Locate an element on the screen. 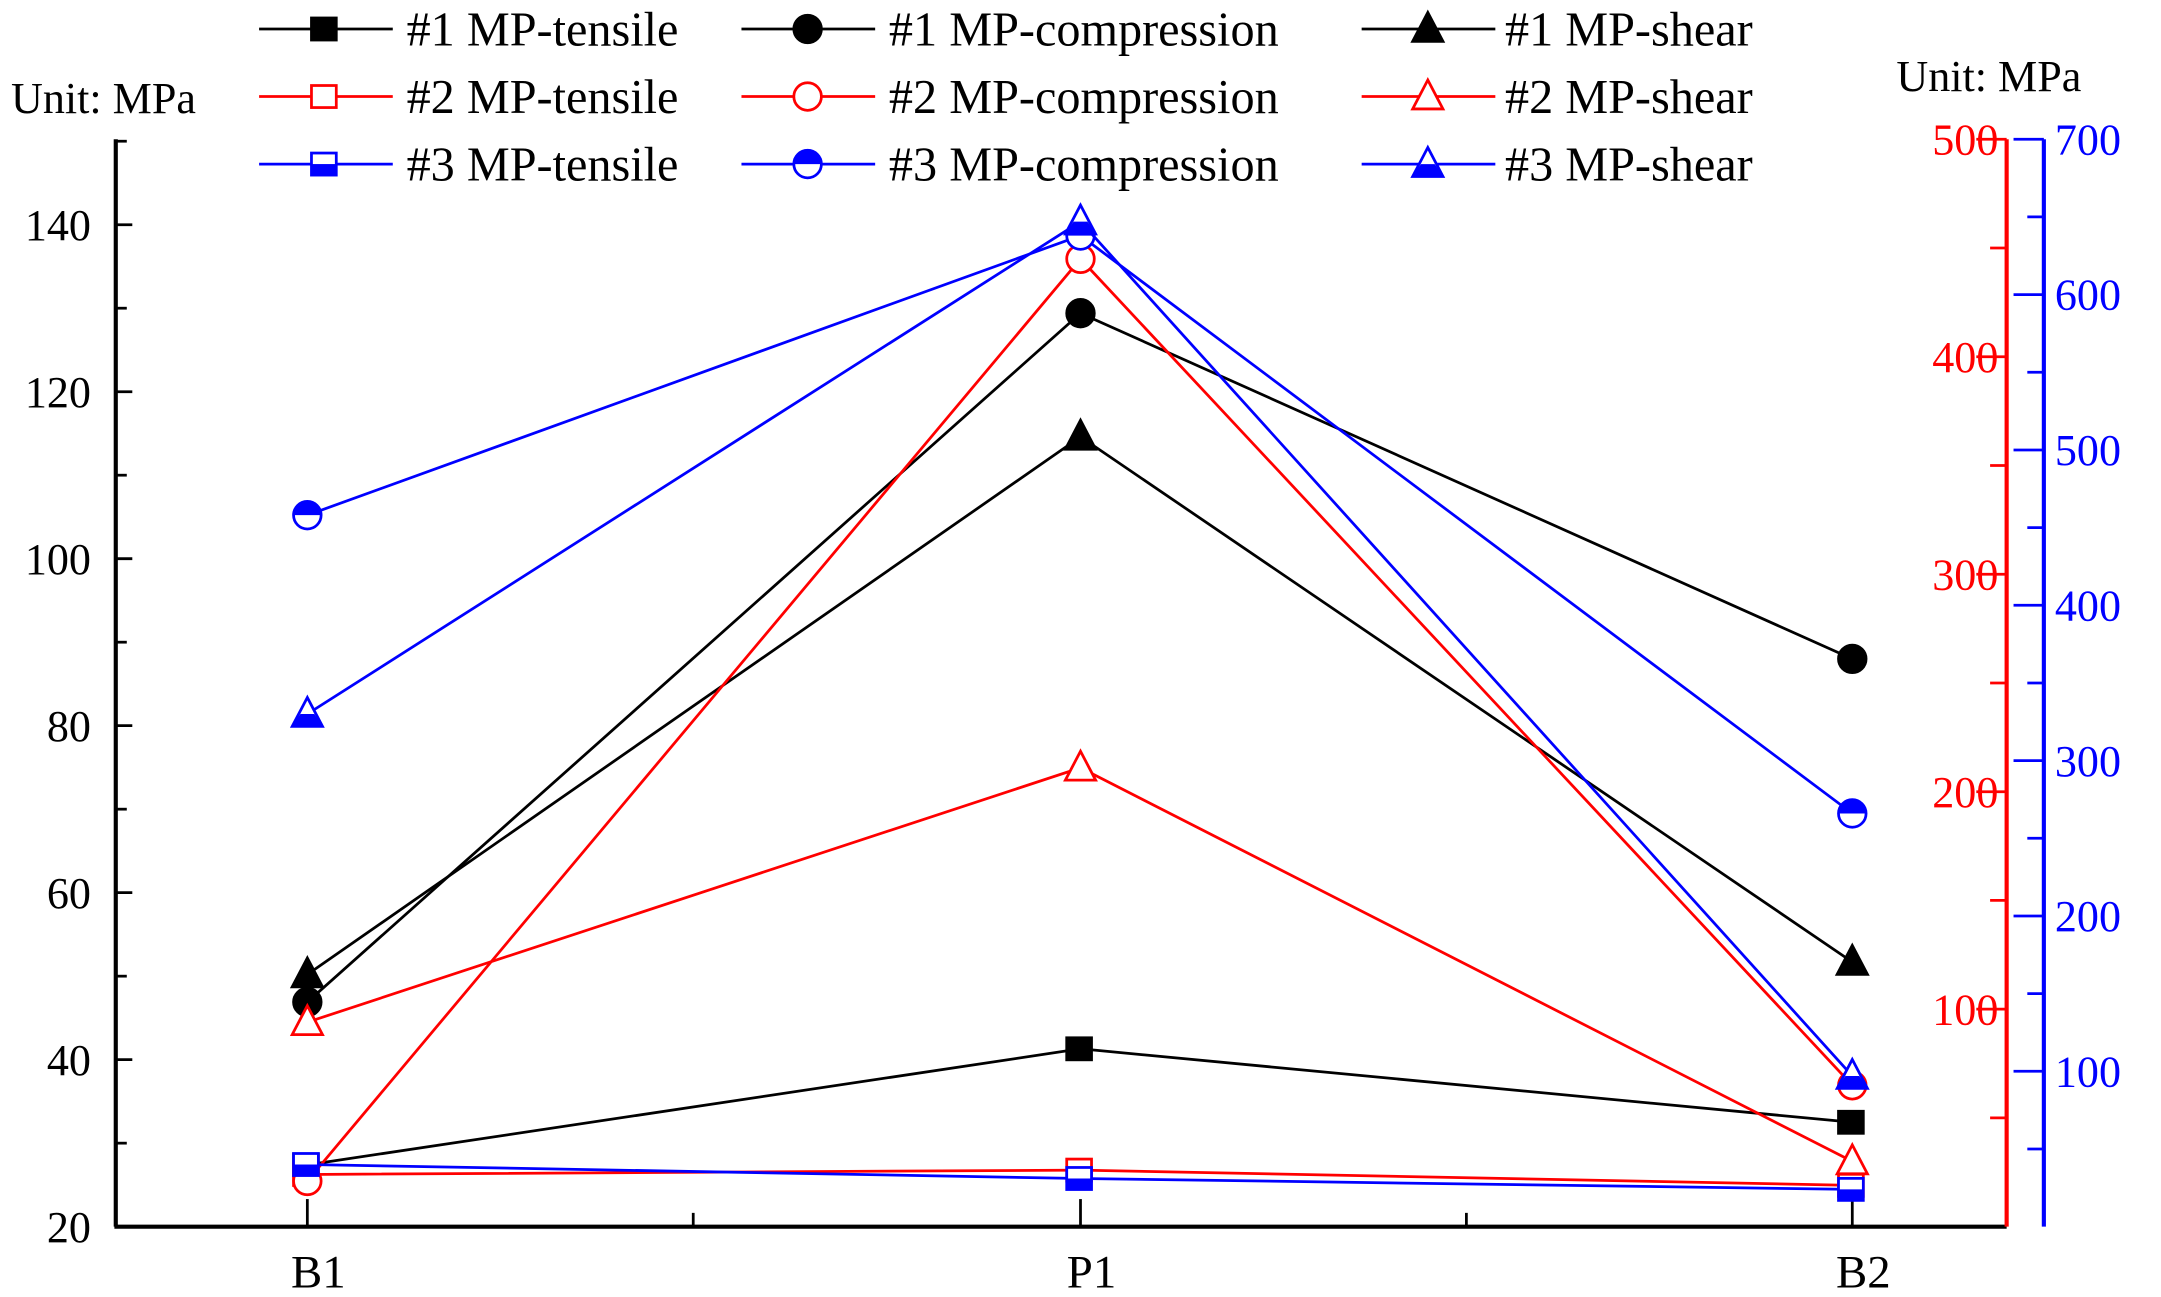 This screenshot has width=2161, height=1297. legend-label: #1 MP-shear is located at coordinates (1629, 30).